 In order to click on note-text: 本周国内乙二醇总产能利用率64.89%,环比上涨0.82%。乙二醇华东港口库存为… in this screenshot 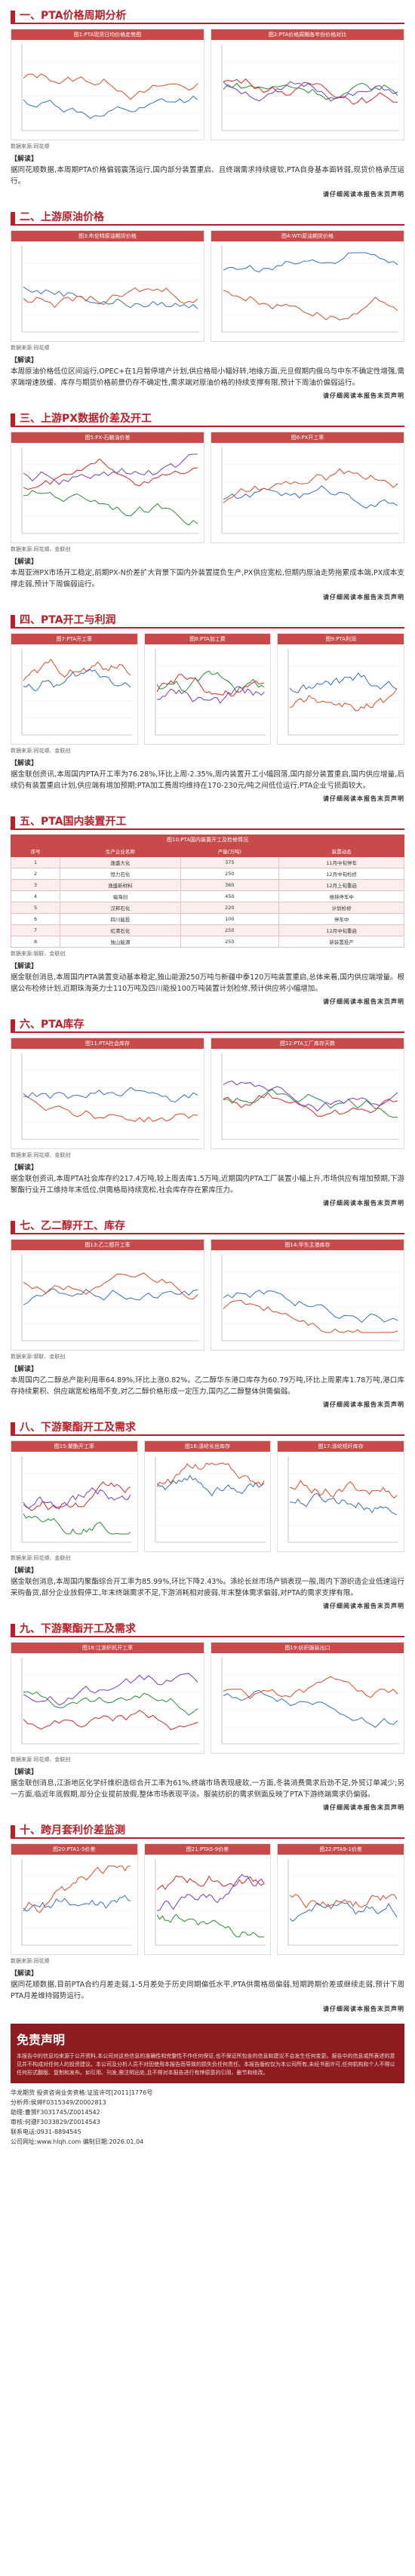, I will do `click(207, 1386)`.